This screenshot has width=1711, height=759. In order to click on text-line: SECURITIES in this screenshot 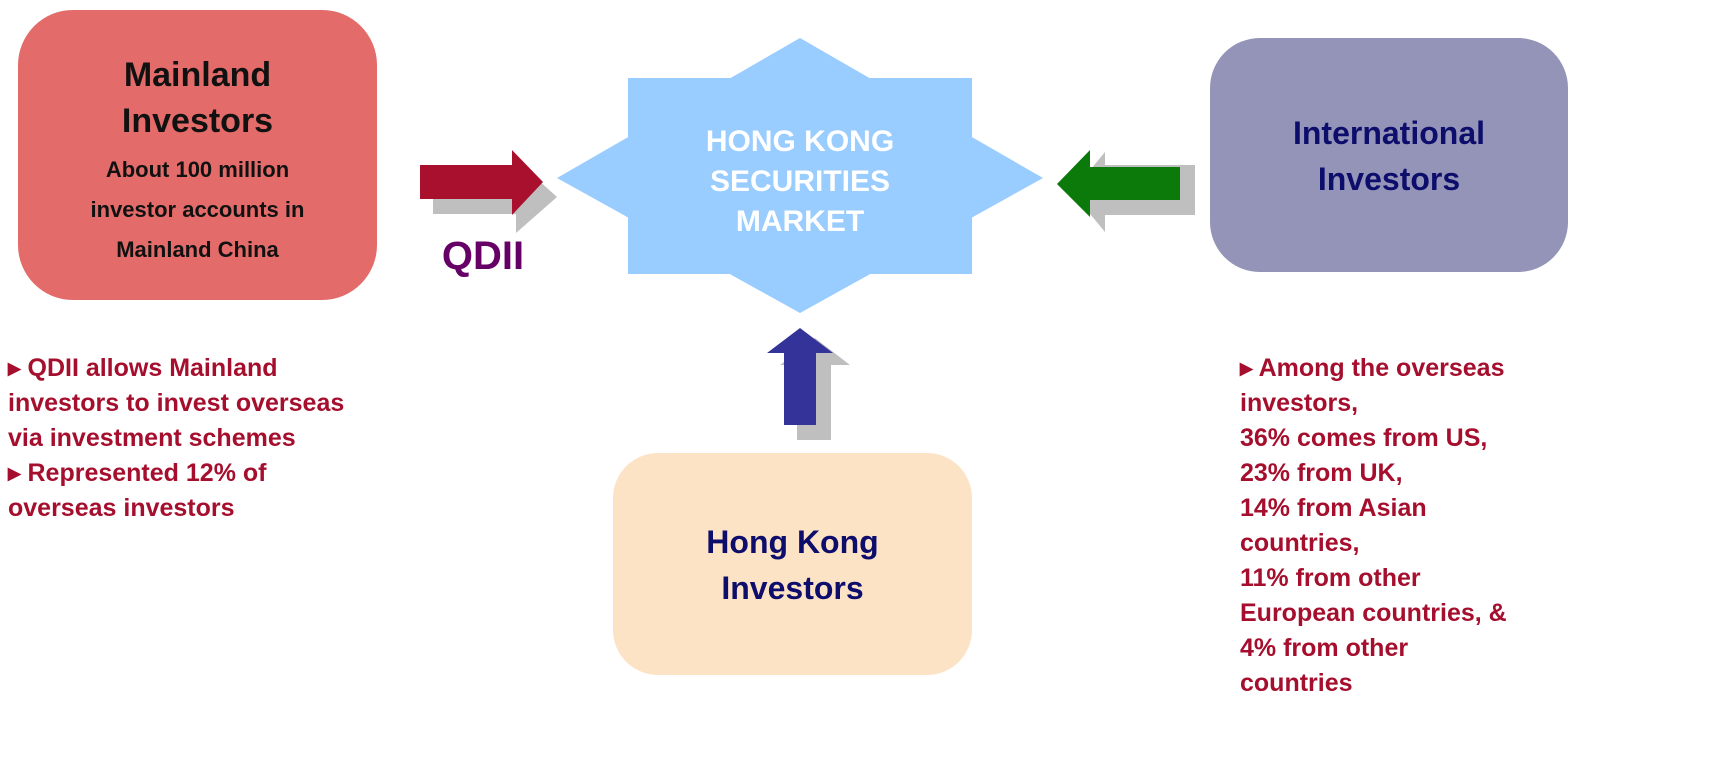, I will do `click(800, 181)`.